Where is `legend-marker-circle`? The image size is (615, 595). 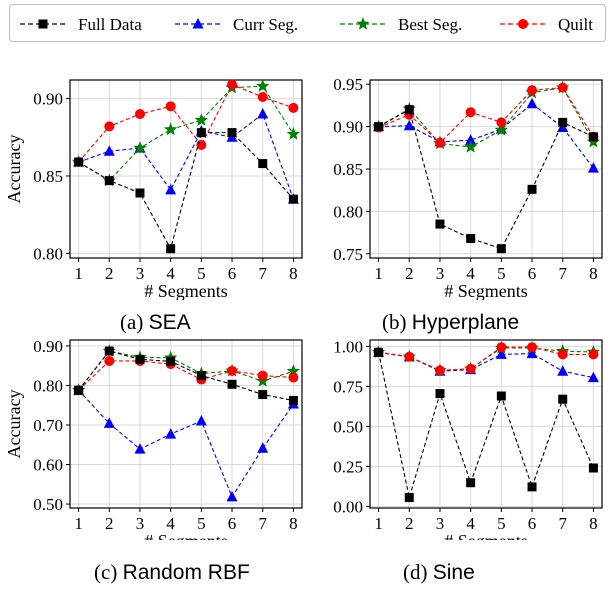 legend-marker-circle is located at coordinates (523, 24).